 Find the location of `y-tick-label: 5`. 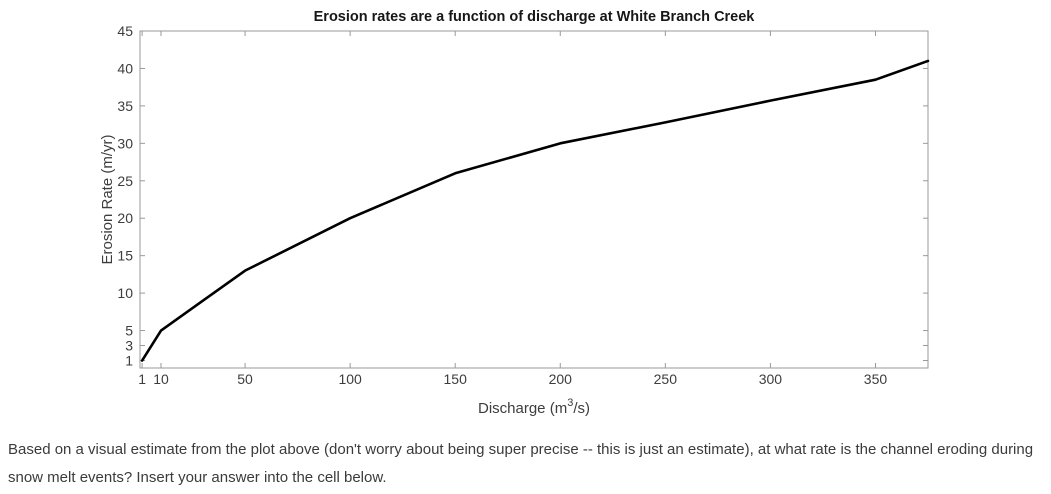

y-tick-label: 5 is located at coordinates (129, 331).